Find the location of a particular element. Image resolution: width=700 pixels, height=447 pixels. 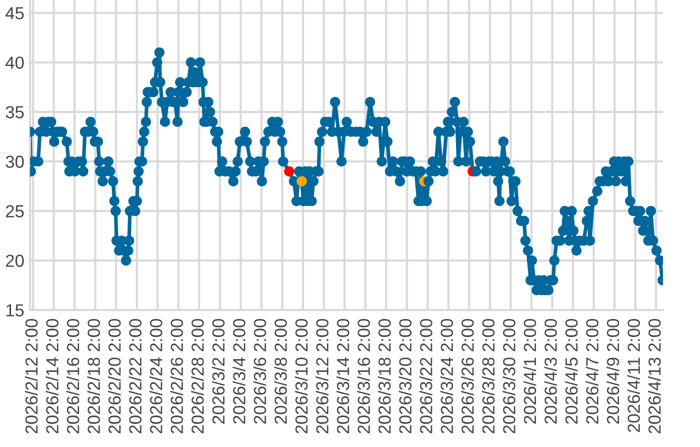

x-tick-label: 2026/2/14 2:00 is located at coordinates (52, 376).